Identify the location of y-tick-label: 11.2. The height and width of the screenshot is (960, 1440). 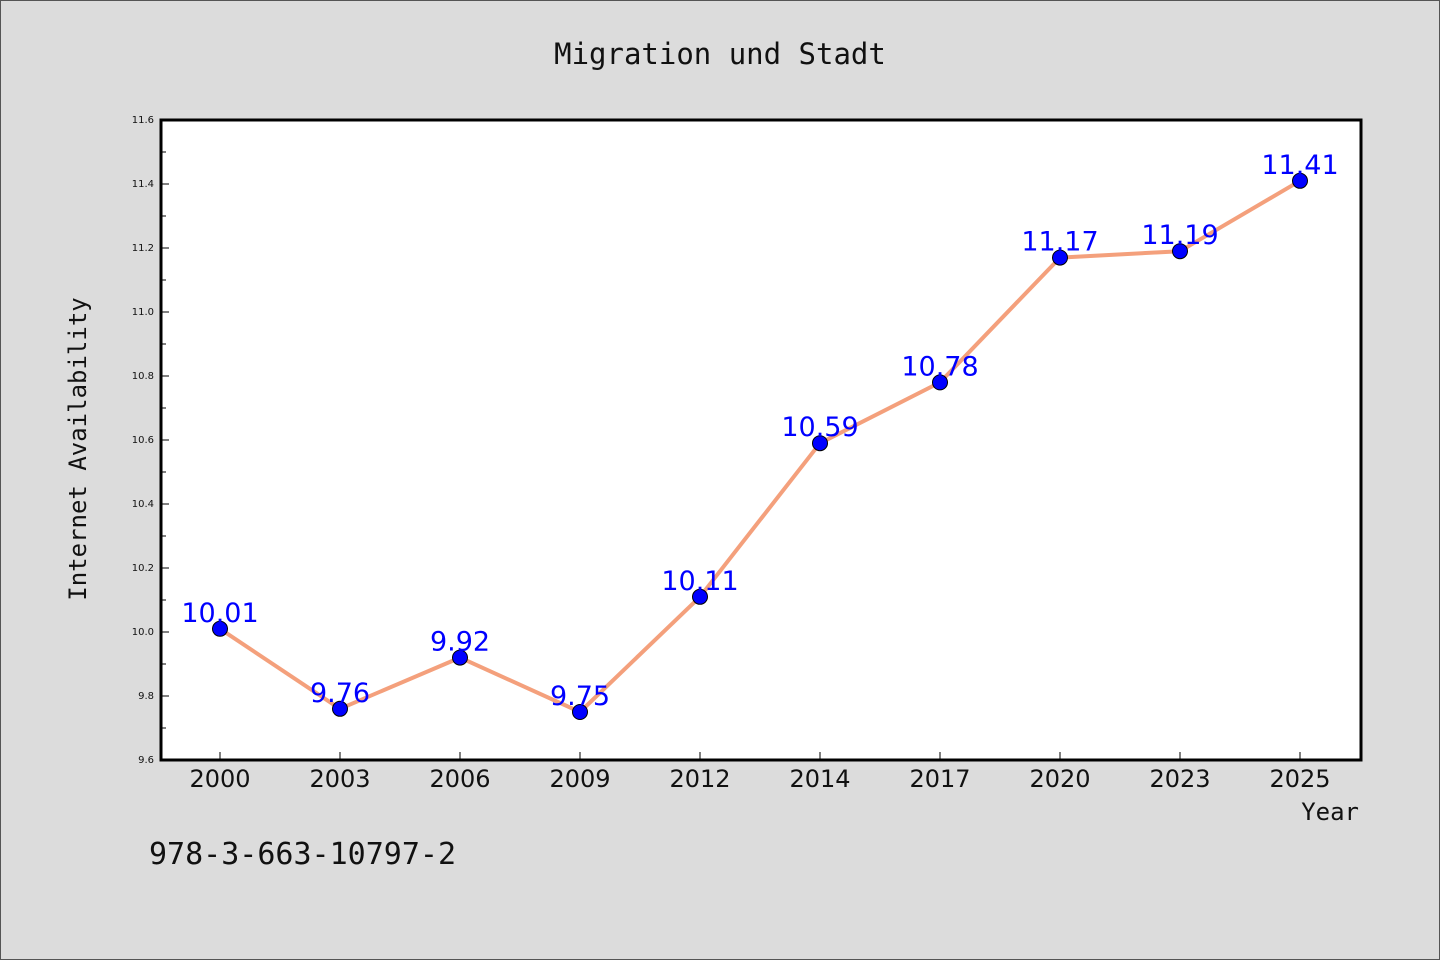
(143, 248).